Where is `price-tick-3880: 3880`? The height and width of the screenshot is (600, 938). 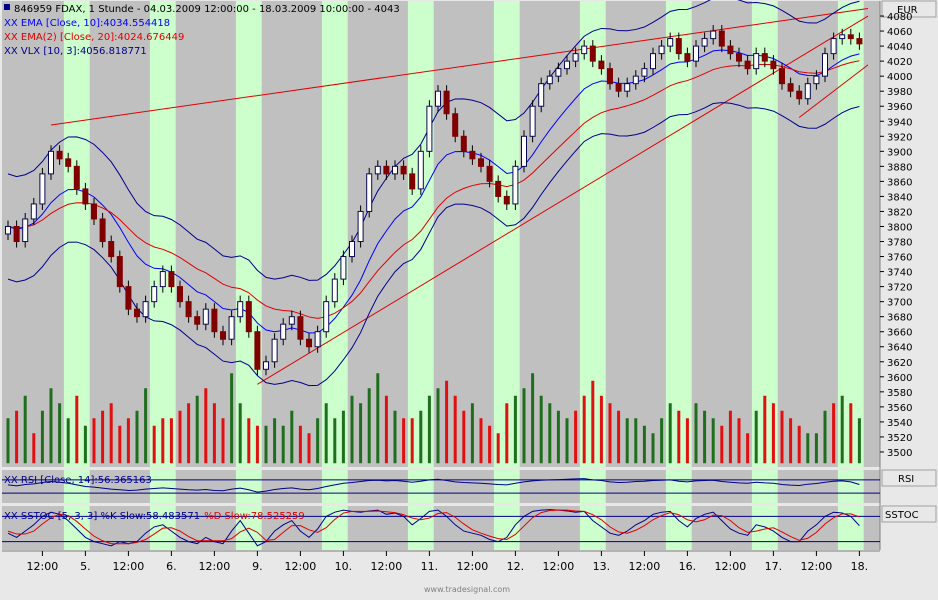 price-tick-3880: 3880 is located at coordinates (899, 167).